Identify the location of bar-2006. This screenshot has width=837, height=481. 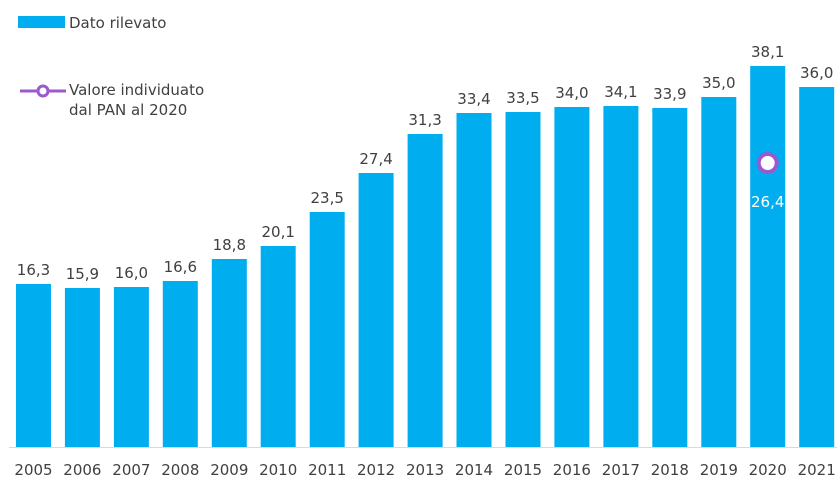
(82, 367).